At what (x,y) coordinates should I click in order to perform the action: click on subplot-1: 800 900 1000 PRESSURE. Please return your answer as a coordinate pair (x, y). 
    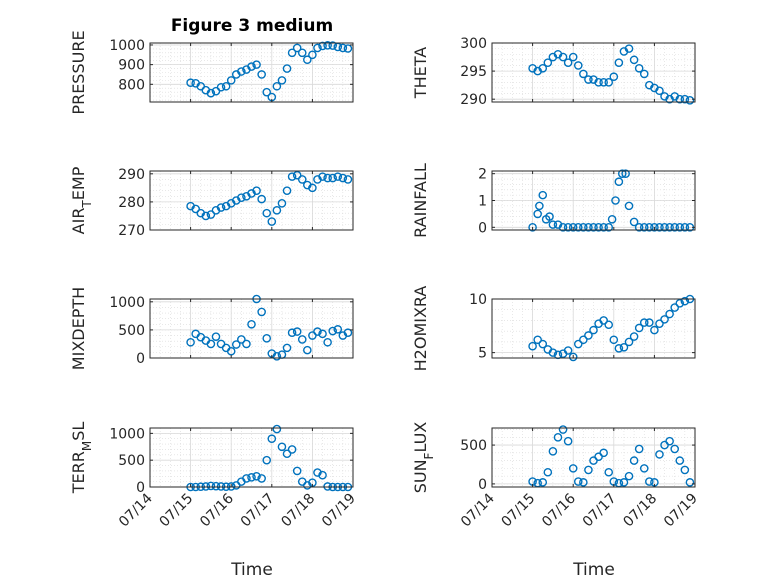
    Looking at the image, I should click on (211, 72).